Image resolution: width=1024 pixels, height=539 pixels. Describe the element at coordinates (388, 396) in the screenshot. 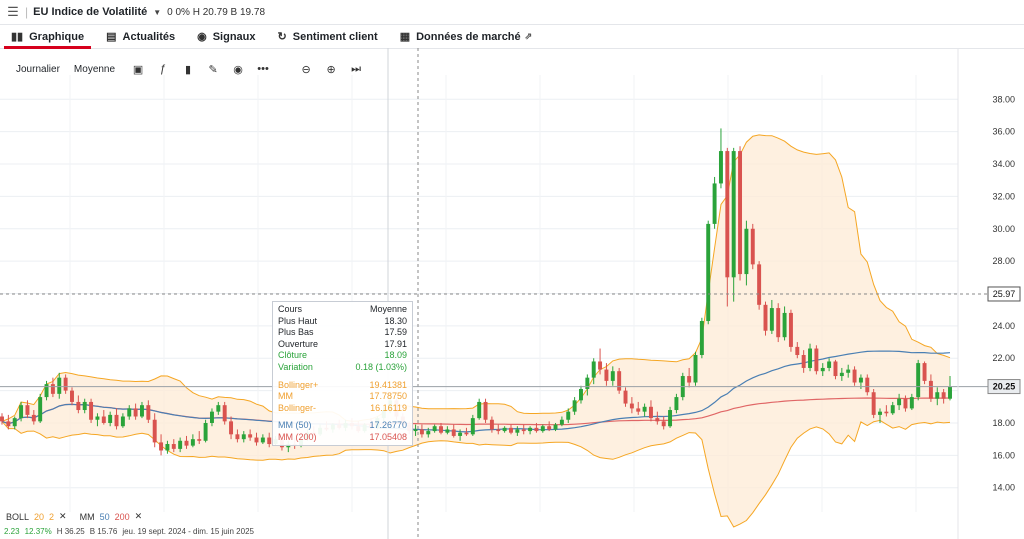

I see `tooltip-value: 17.78750` at that location.